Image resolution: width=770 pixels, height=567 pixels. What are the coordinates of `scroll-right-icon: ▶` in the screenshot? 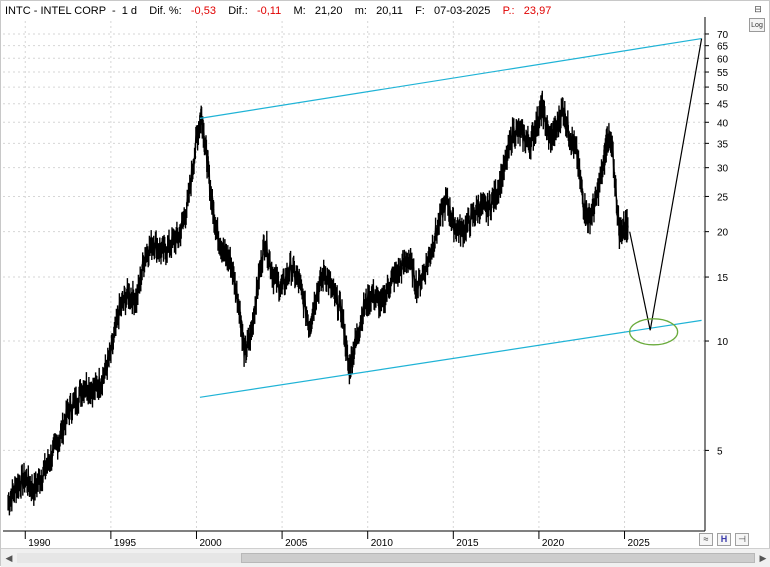 It's located at (763, 558).